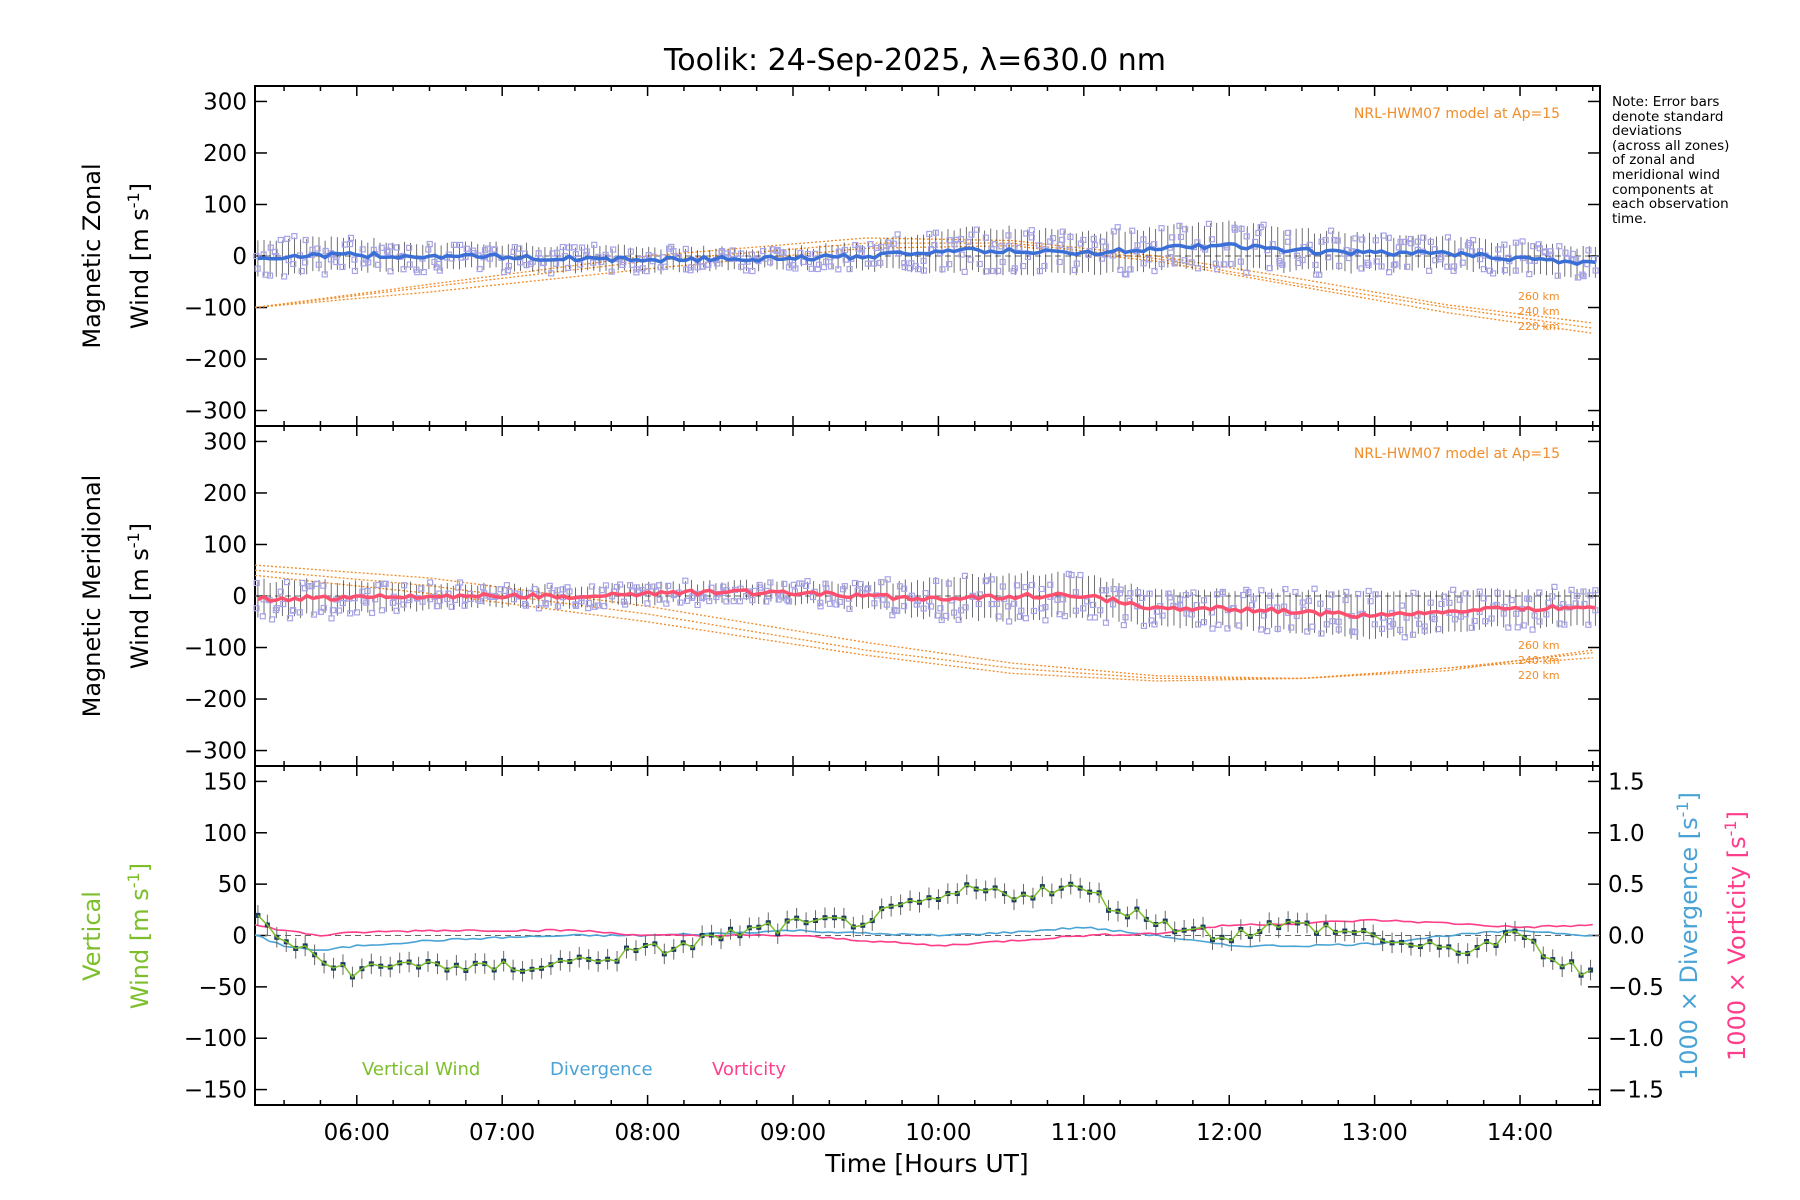  I want to click on note-line: of zonal and, so click(1653, 160).